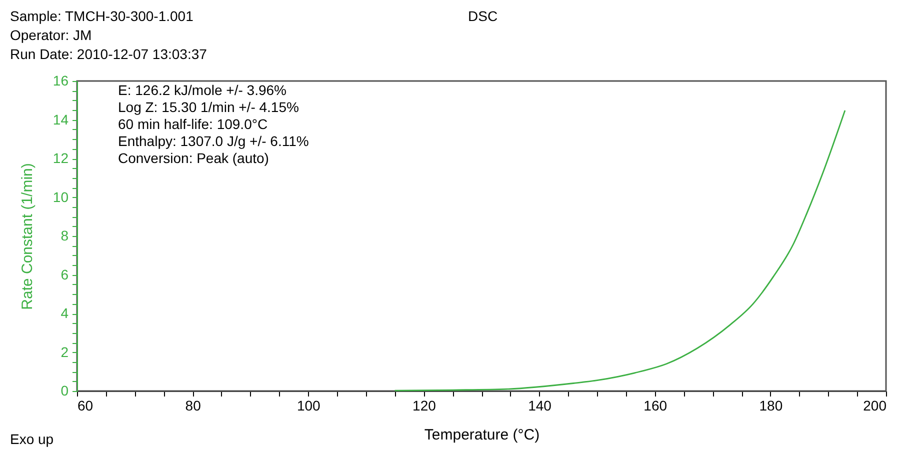 The width and height of the screenshot is (902, 451). What do you see at coordinates (64, 352) in the screenshot?
I see `y-tick-label: 2` at bounding box center [64, 352].